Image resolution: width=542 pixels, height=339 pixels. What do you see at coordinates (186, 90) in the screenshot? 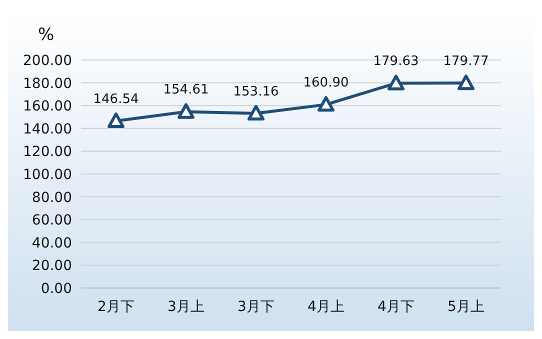
I see `data-label: 154.61` at bounding box center [186, 90].